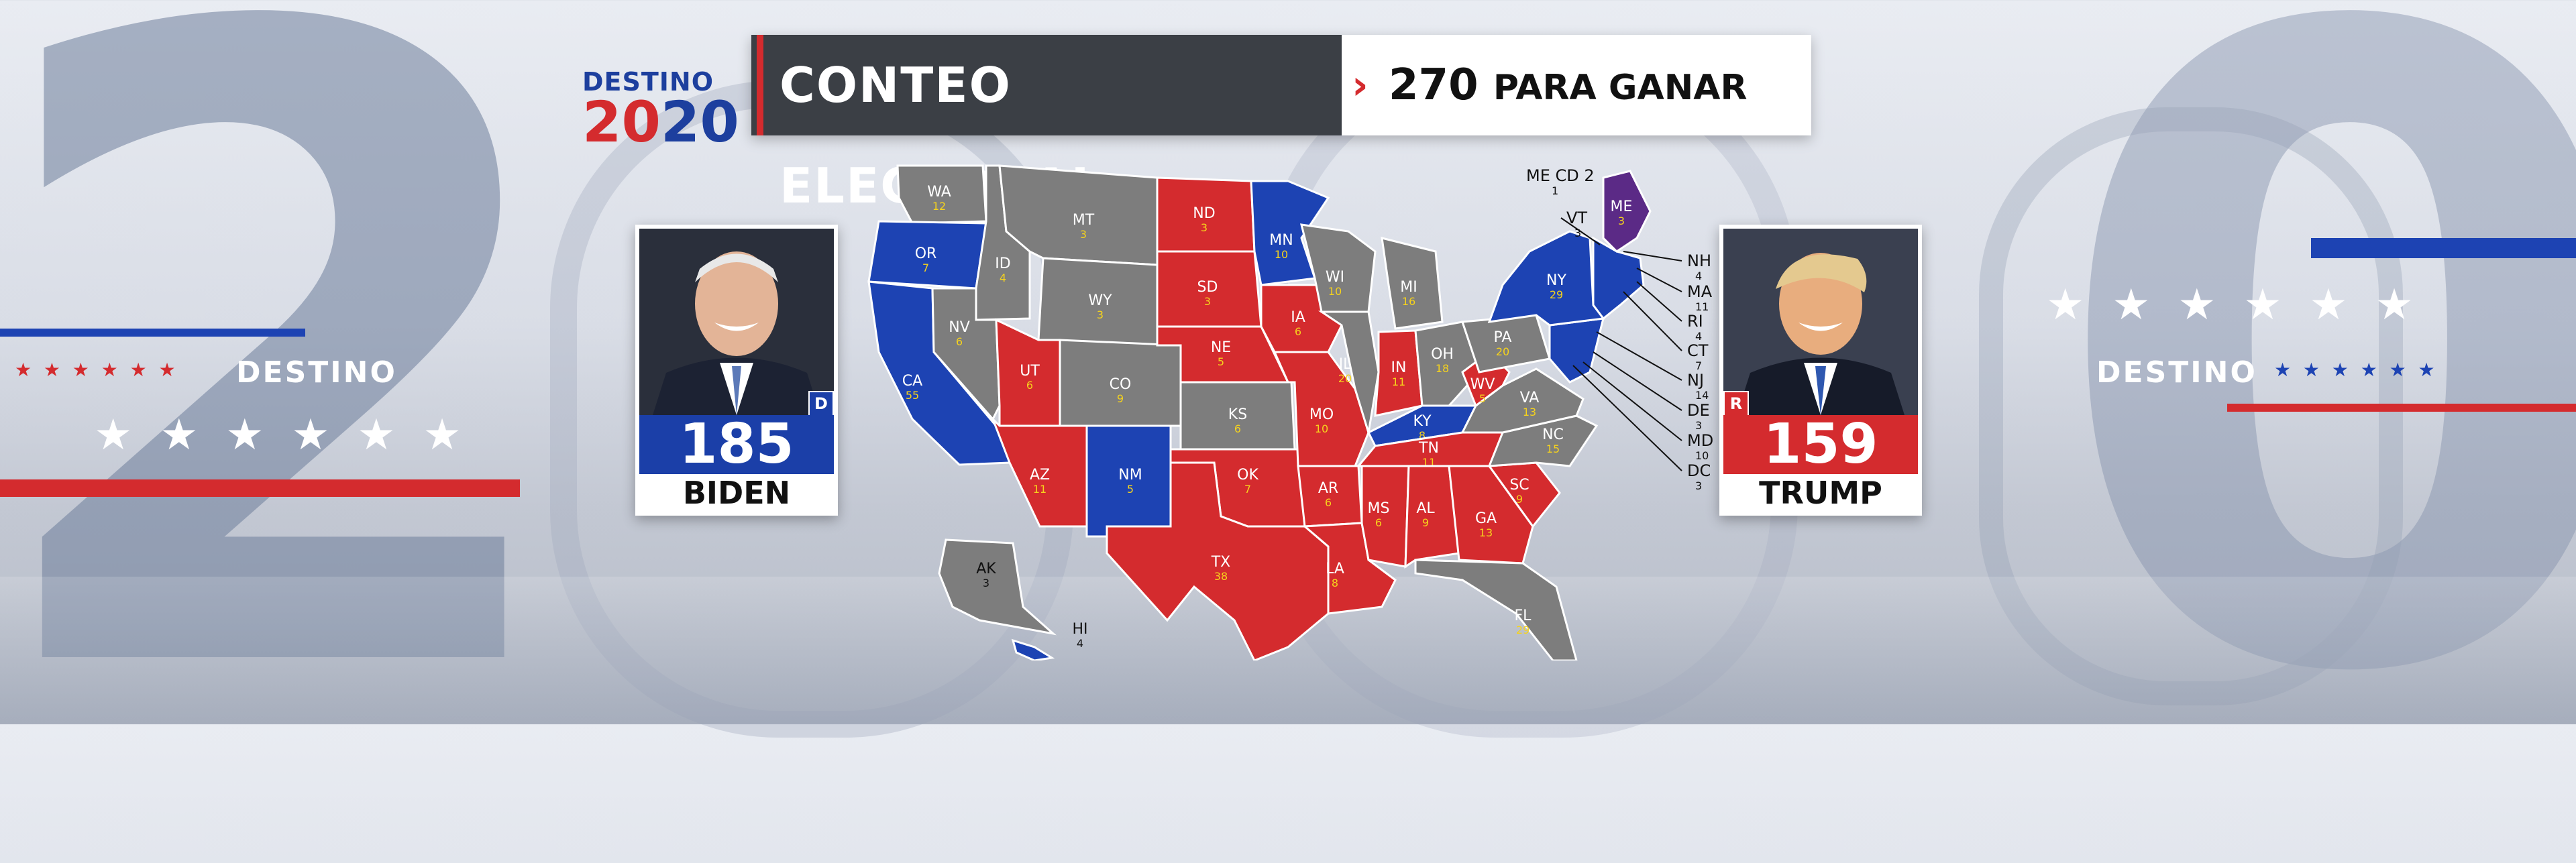 This screenshot has height=863, width=2576. I want to click on state-ms, so click(1385, 516).